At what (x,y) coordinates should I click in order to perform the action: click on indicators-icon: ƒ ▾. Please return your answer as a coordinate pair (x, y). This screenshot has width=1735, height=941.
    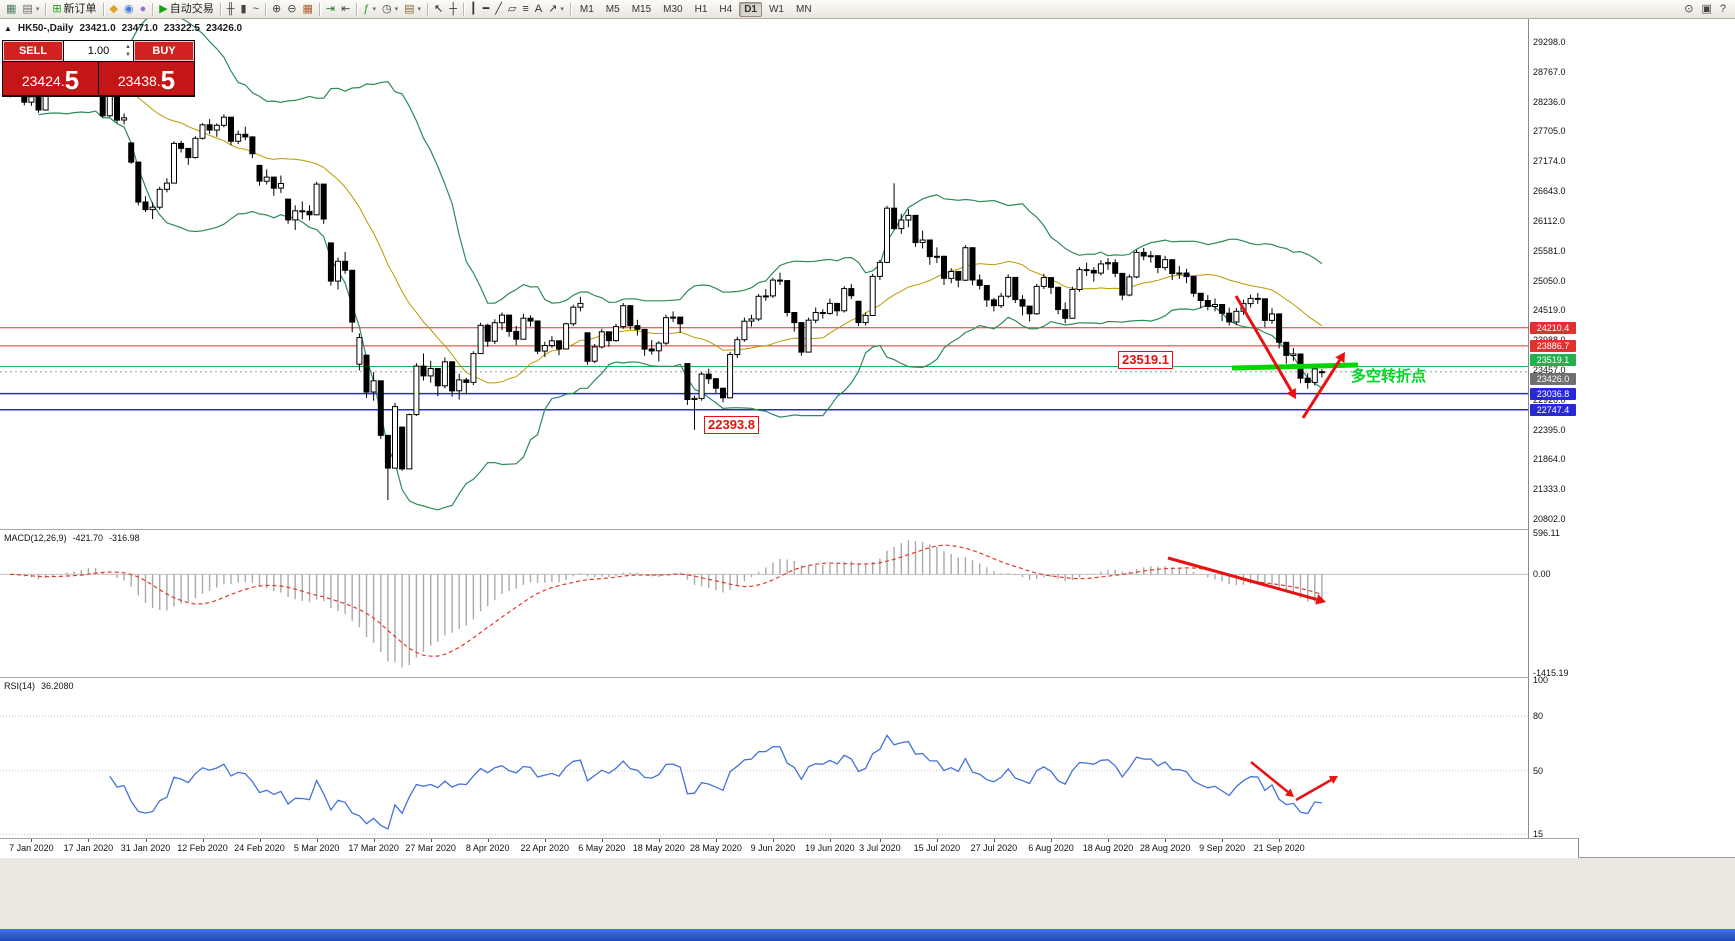
    Looking at the image, I should click on (369, 9).